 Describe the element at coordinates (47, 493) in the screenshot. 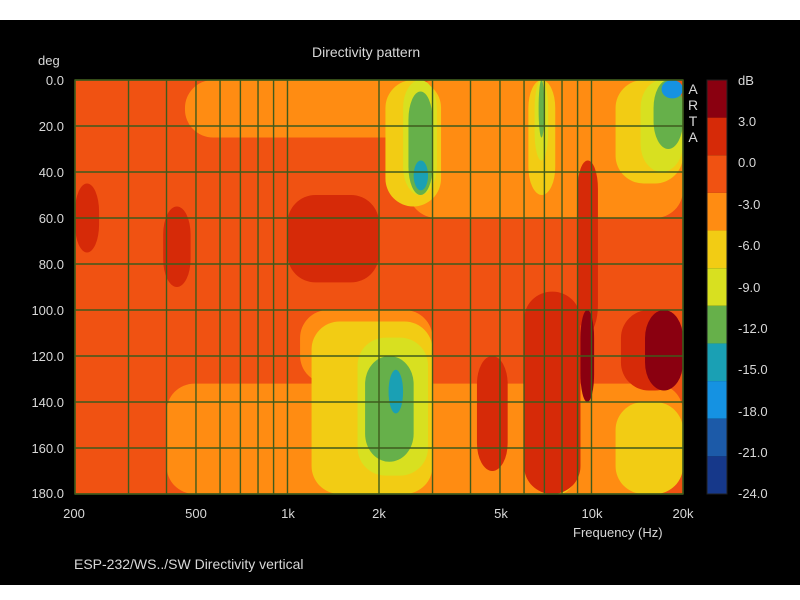

I see `y-tick-label: 180.0` at that location.